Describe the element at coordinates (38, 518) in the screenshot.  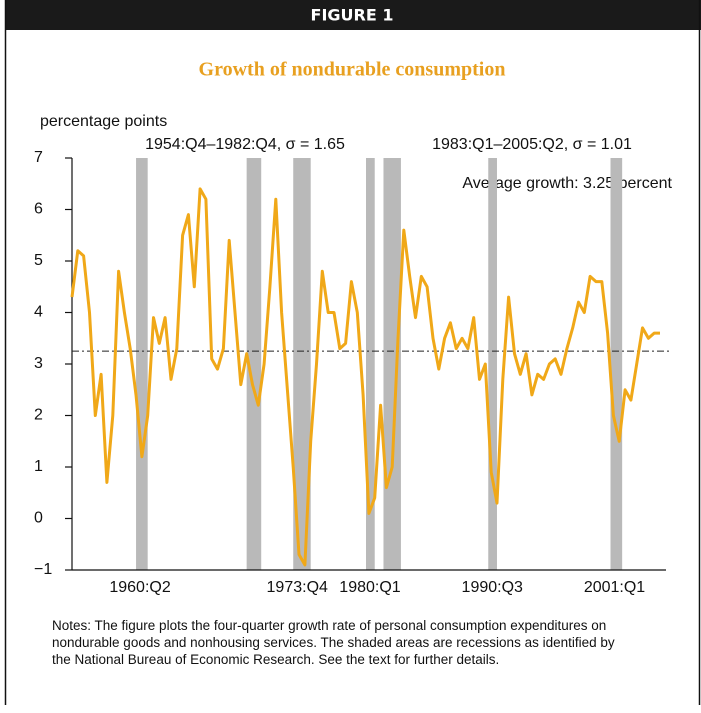
I see `y-tick-label: 0` at that location.